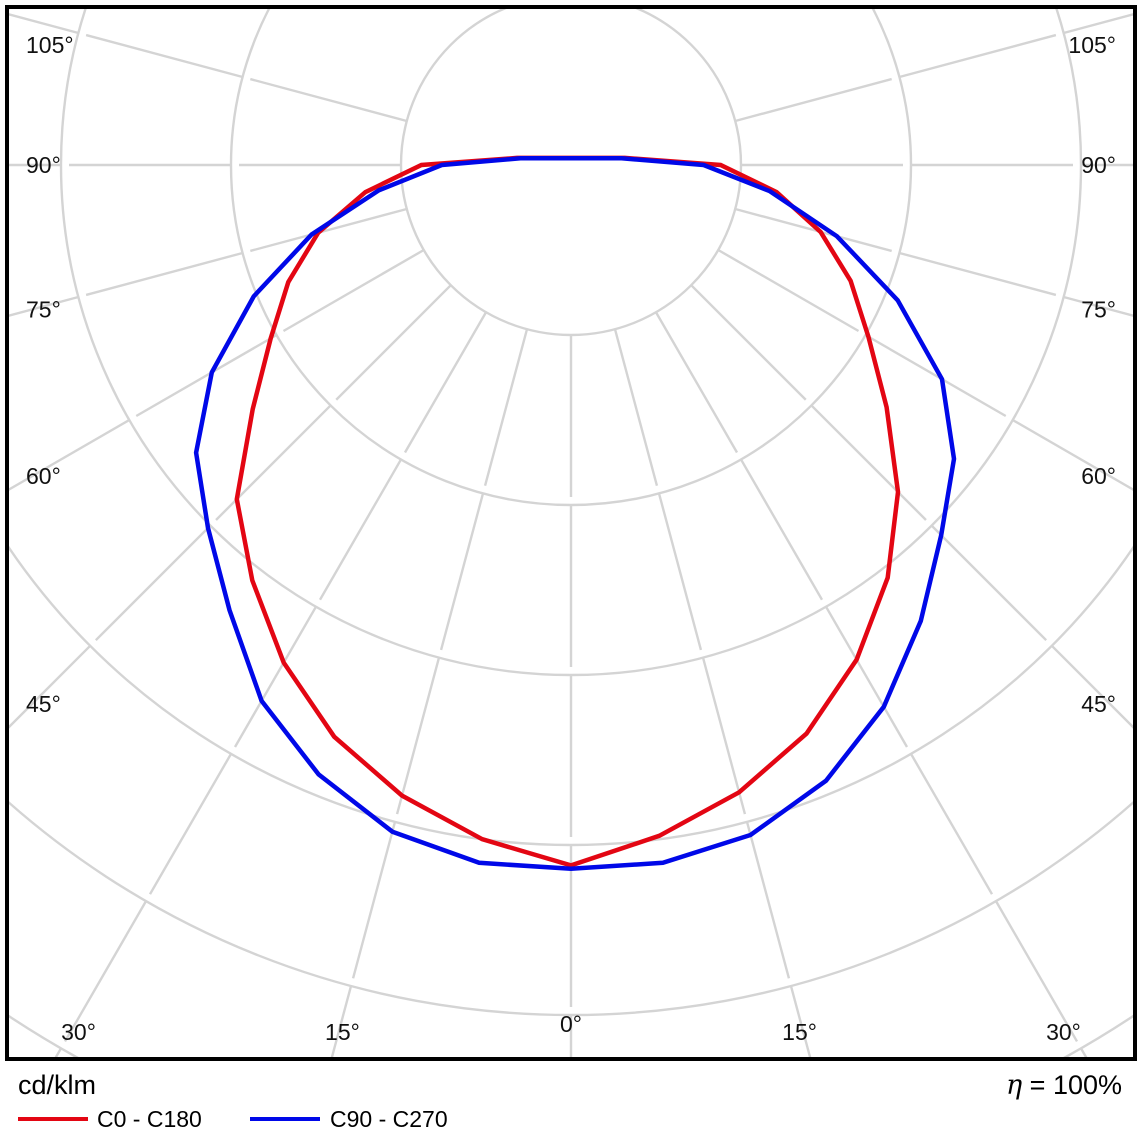  Describe the element at coordinates (429, 692) in the screenshot. I see `grid-ray--15` at that location.